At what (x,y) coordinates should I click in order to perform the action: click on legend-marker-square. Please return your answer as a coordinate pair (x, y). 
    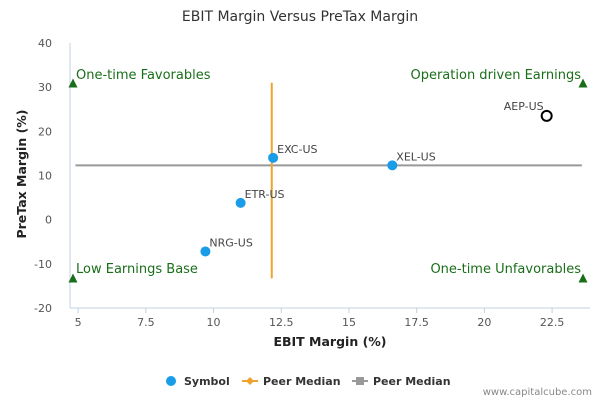
    Looking at the image, I should click on (360, 381).